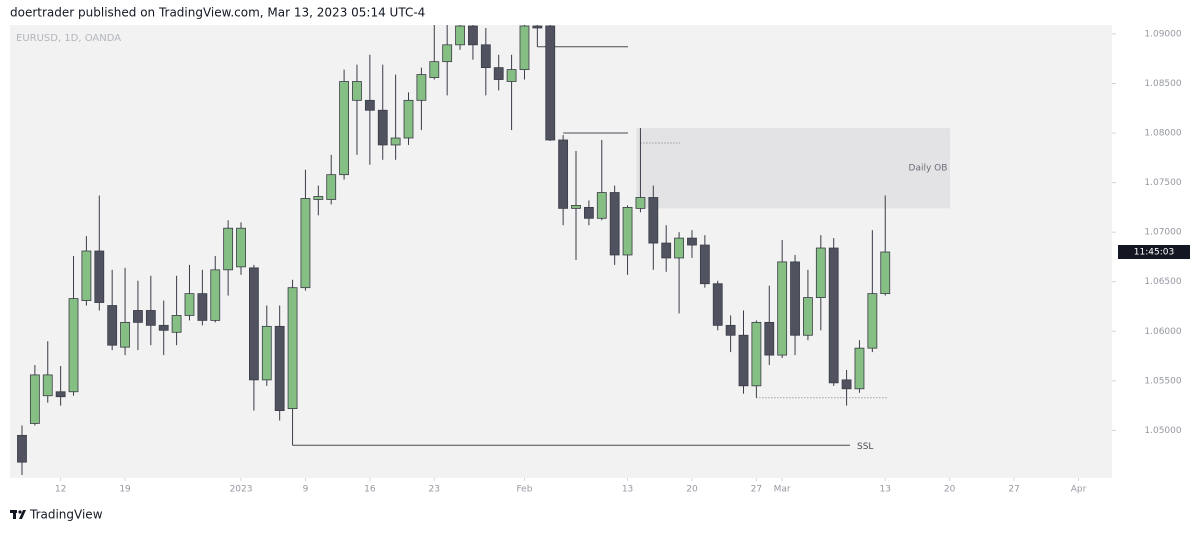  Describe the element at coordinates (241, 490) in the screenshot. I see `x-tick-label: 2023` at that location.